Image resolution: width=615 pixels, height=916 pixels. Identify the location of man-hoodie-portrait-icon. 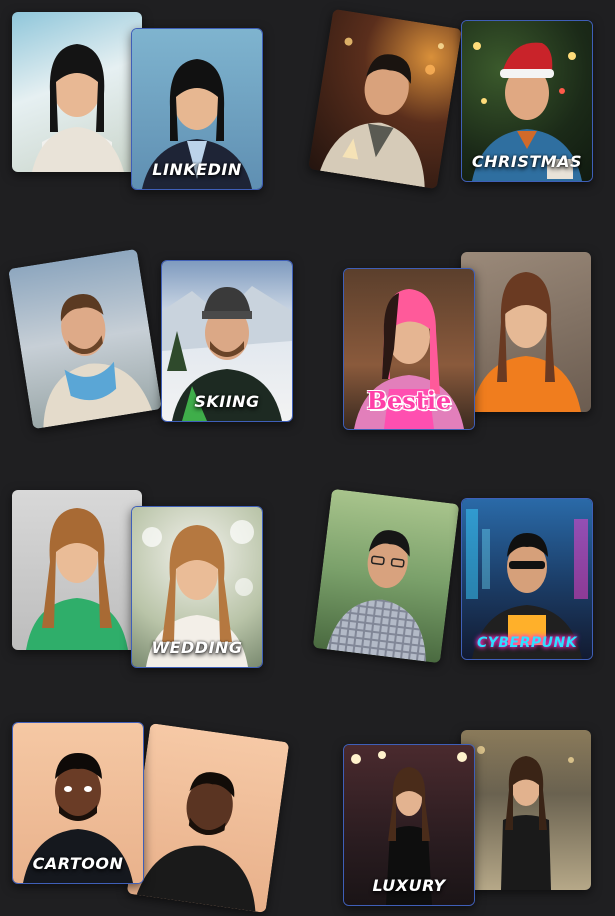
(97, 361).